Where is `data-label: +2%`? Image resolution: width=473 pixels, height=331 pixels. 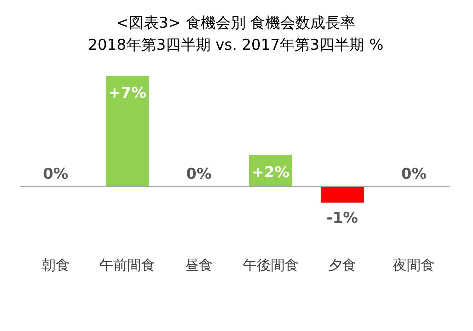
data-label: +2% is located at coordinates (271, 172).